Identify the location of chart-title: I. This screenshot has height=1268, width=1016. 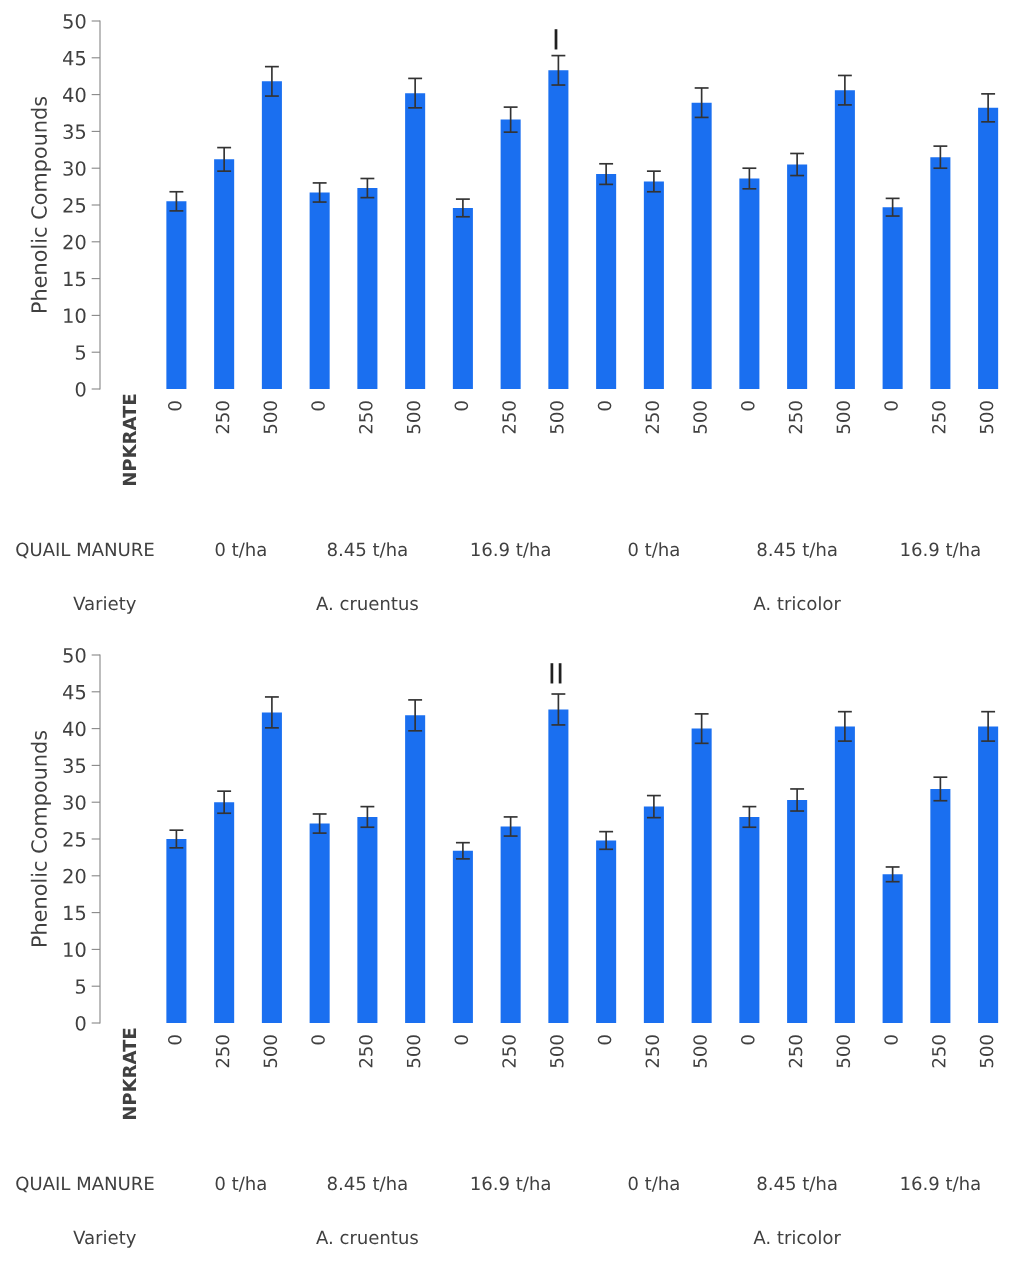
(556, 39).